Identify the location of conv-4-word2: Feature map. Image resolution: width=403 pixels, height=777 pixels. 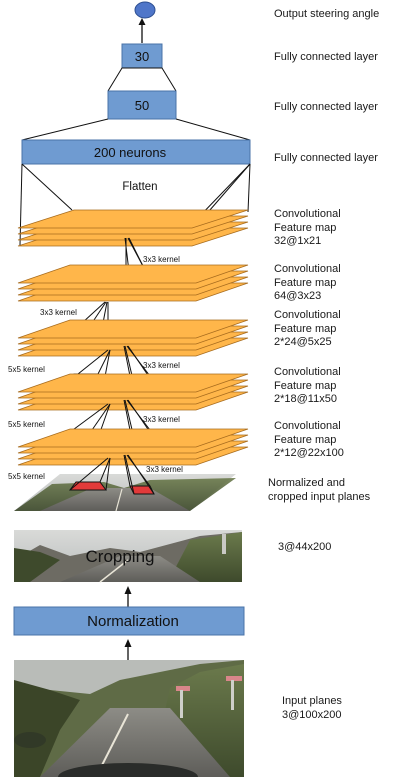
(305, 282).